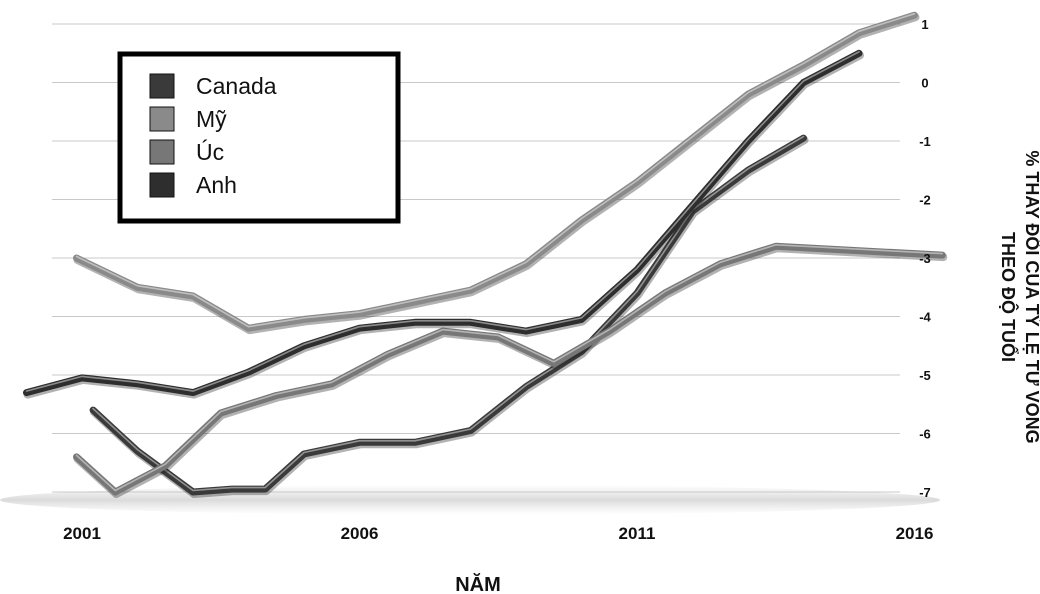 The width and height of the screenshot is (1040, 594). I want to click on y-tick-label: -2, so click(925, 200).